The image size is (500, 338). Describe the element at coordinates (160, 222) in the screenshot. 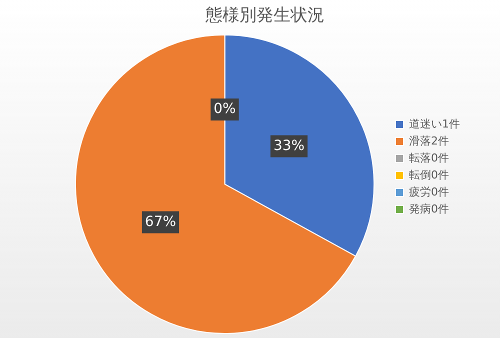

I see `data-label: 67%` at that location.